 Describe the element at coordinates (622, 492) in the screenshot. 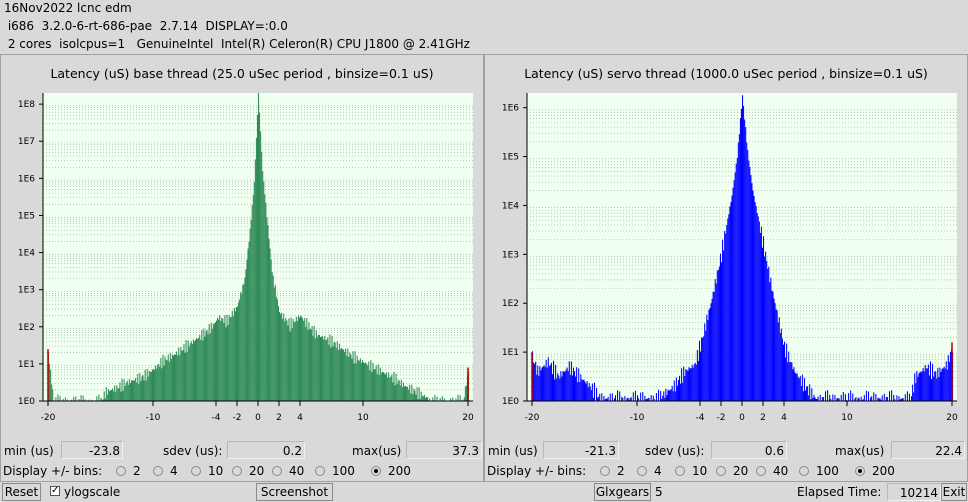

I see `glxgears-button: Glxgears` at that location.